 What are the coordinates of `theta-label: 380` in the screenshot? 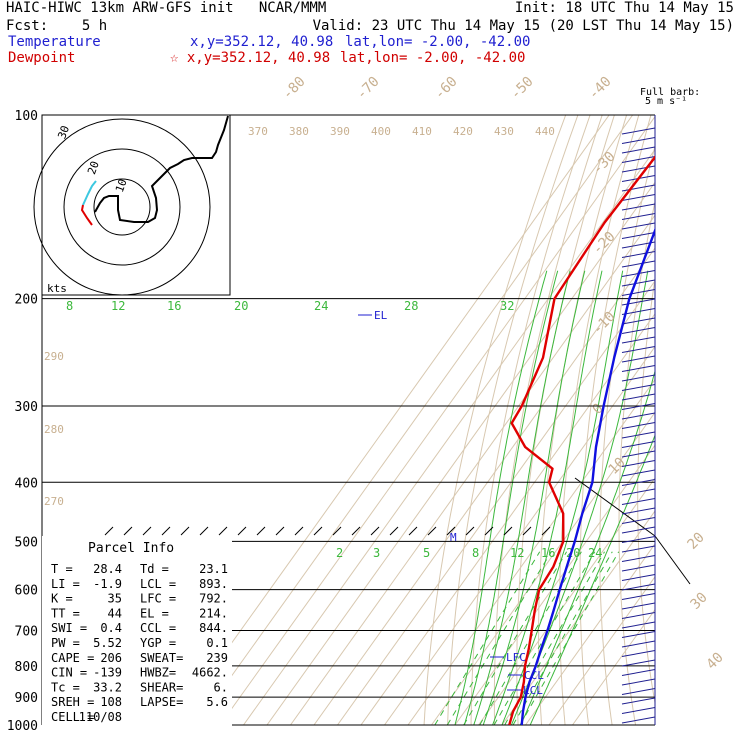 It's located at (299, 131).